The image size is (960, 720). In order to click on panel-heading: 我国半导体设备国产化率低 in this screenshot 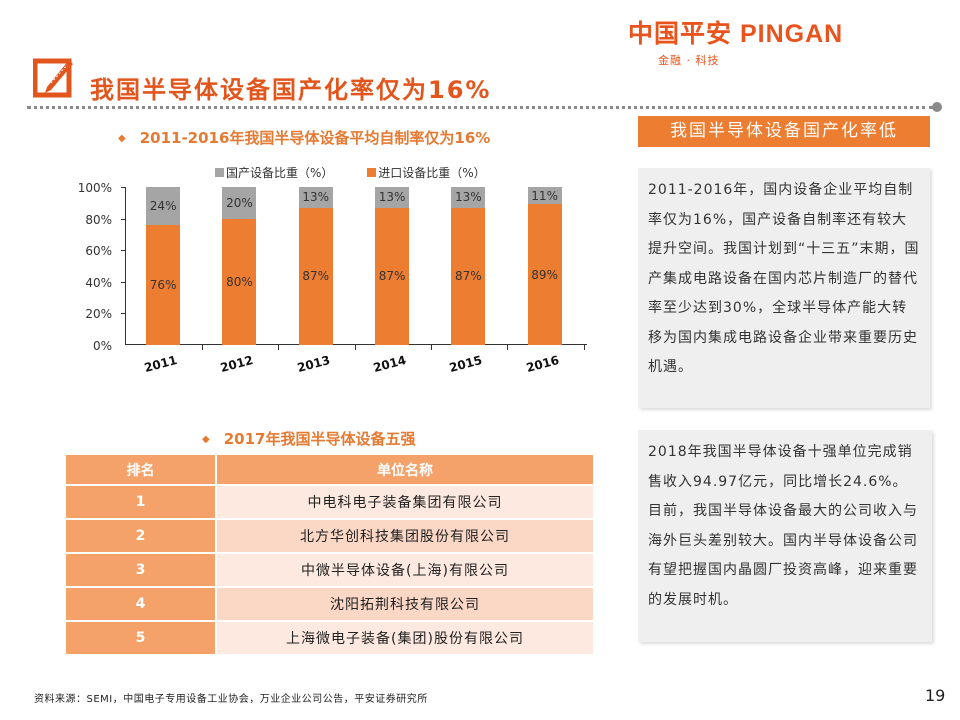, I will do `click(784, 131)`.